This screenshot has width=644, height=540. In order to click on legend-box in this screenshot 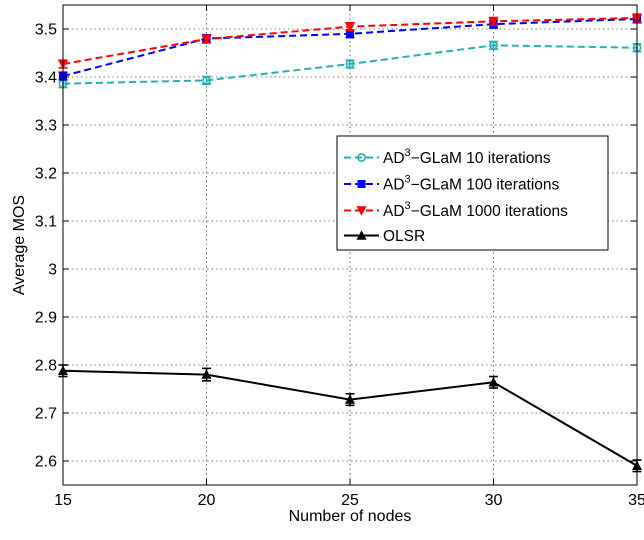, I will do `click(472, 193)`.